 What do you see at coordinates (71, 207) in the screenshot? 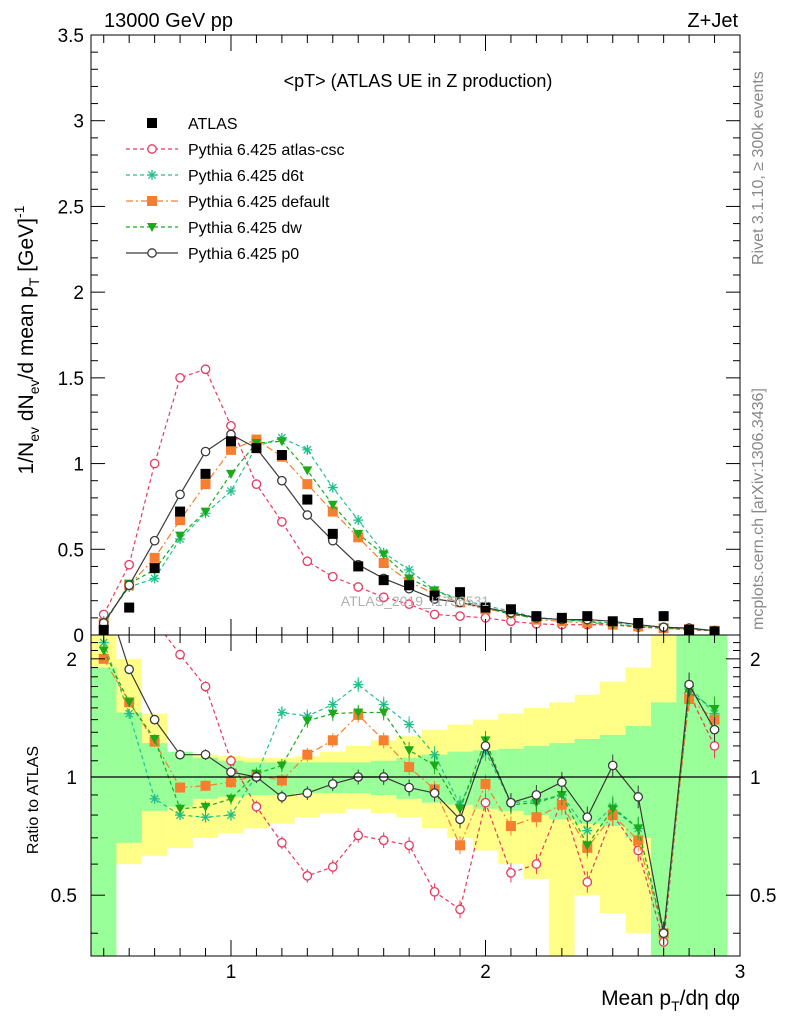
I see `y-tick-label-main: 2.5` at bounding box center [71, 207].